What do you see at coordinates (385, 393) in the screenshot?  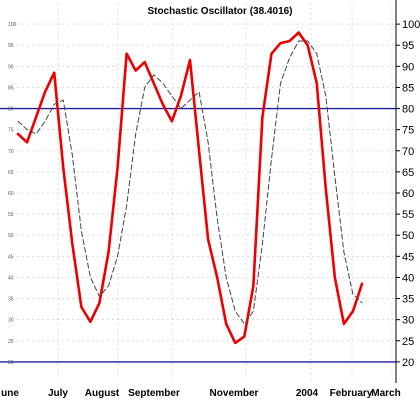 I see `x-tick-label-7: March` at bounding box center [385, 393].